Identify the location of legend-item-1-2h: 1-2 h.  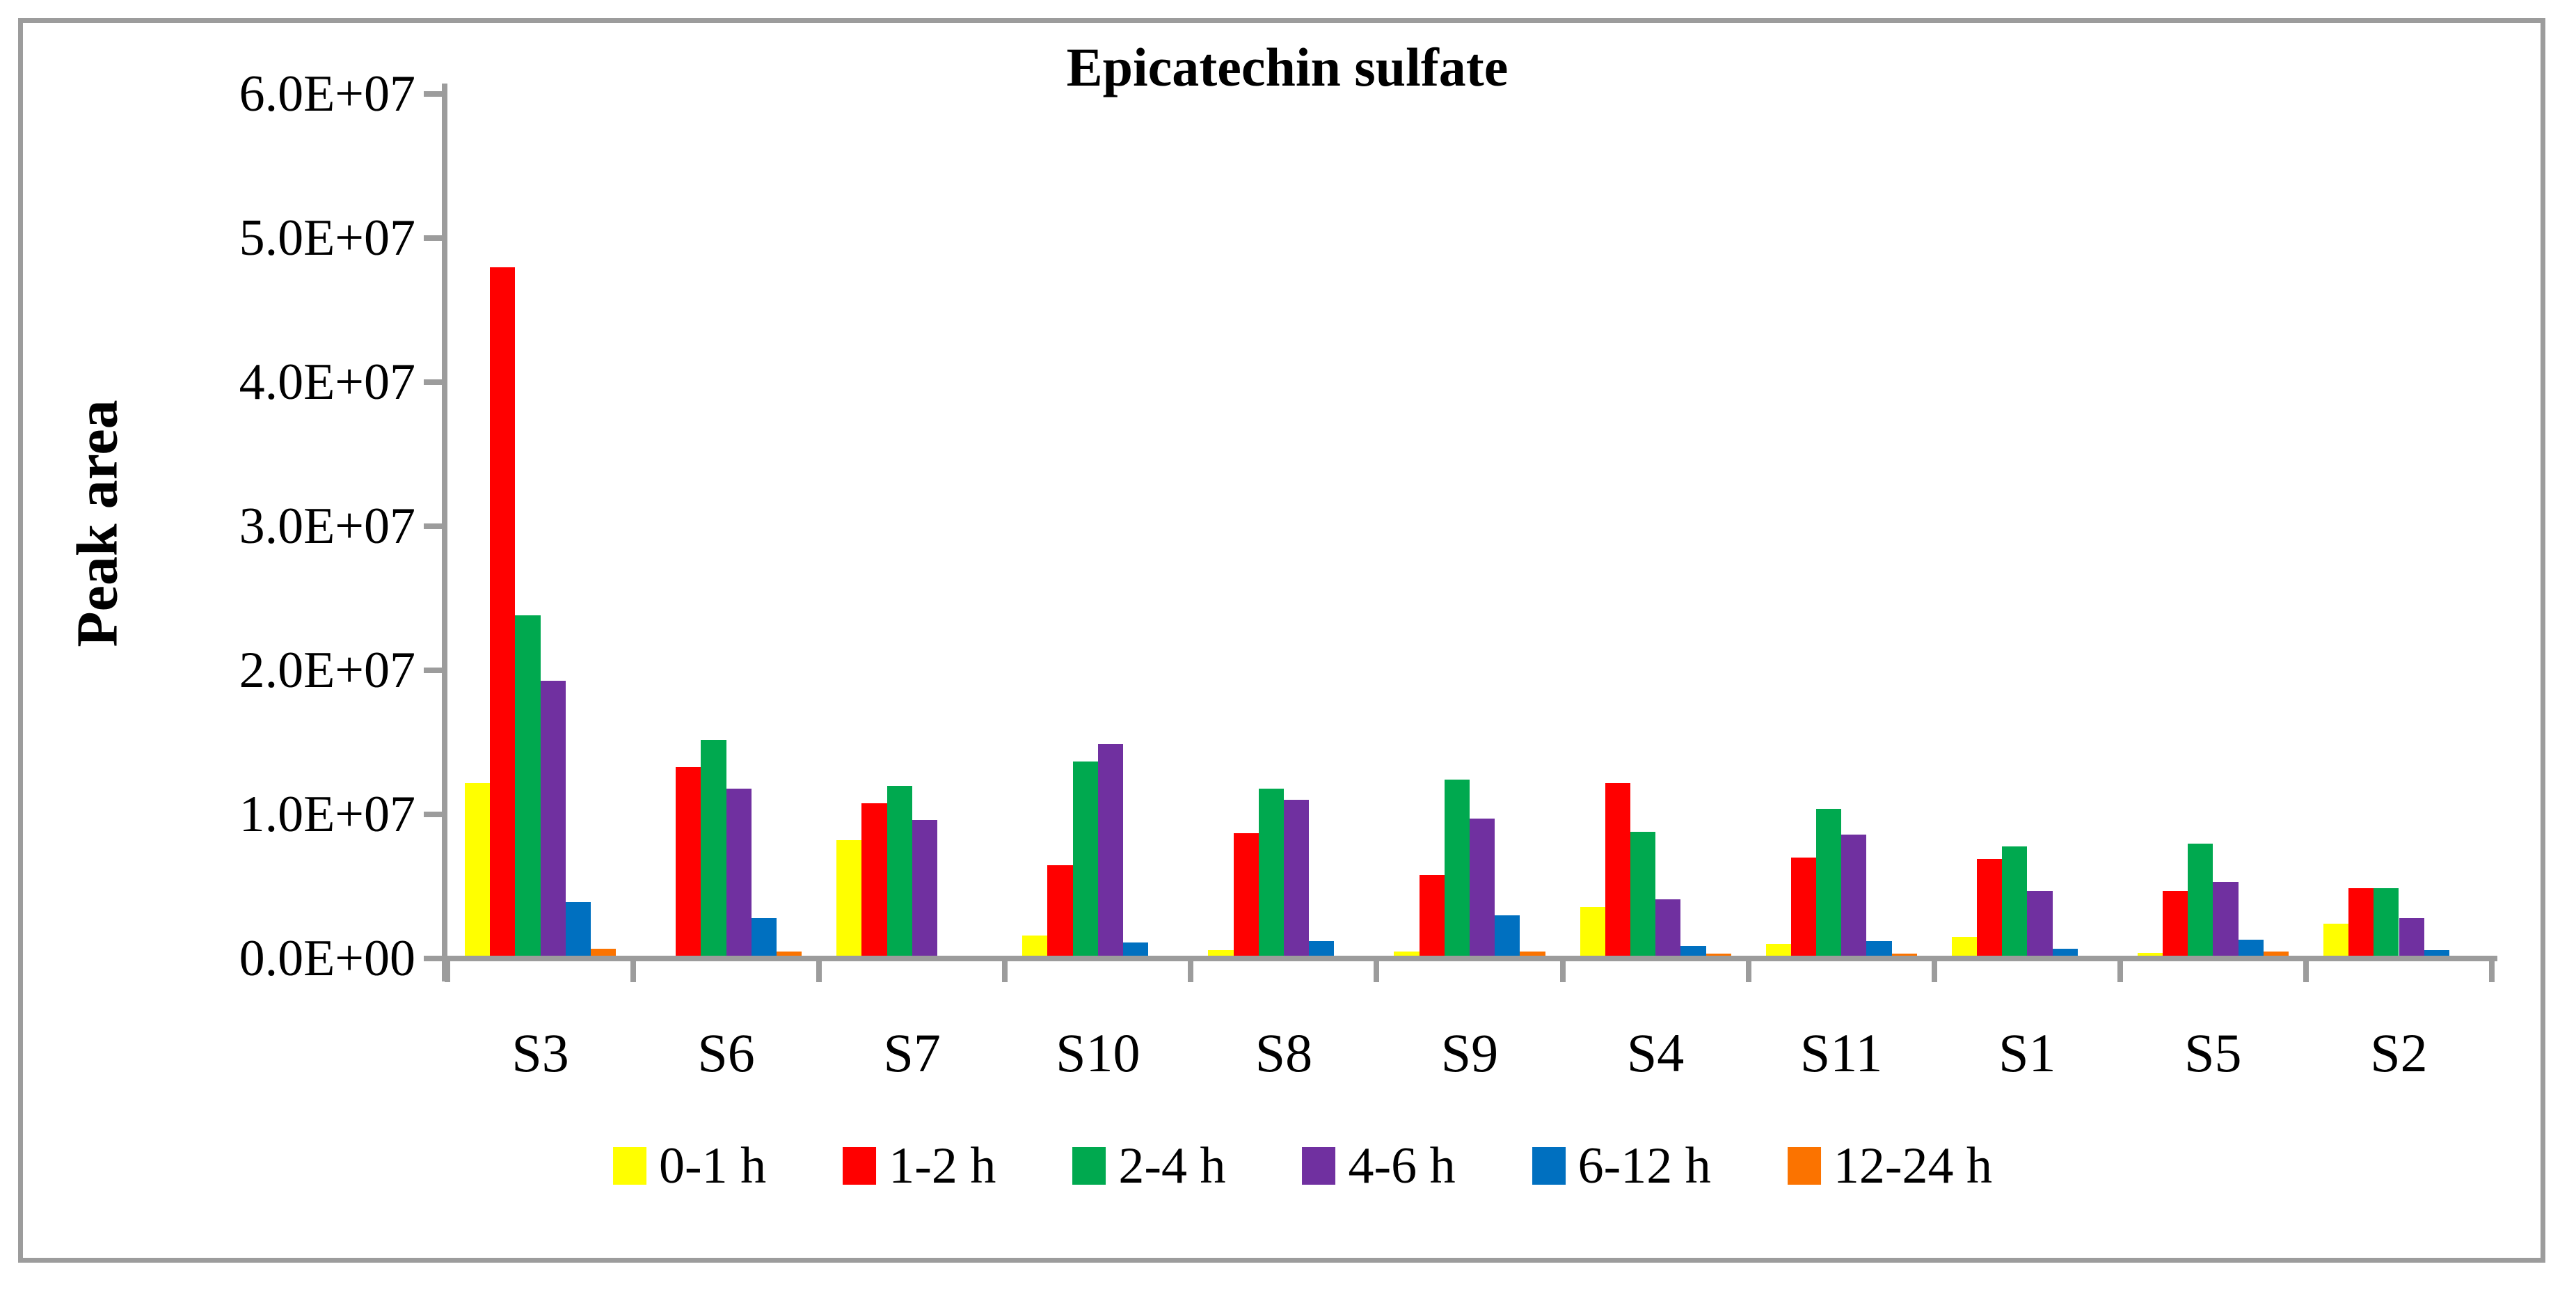
(919, 1166).